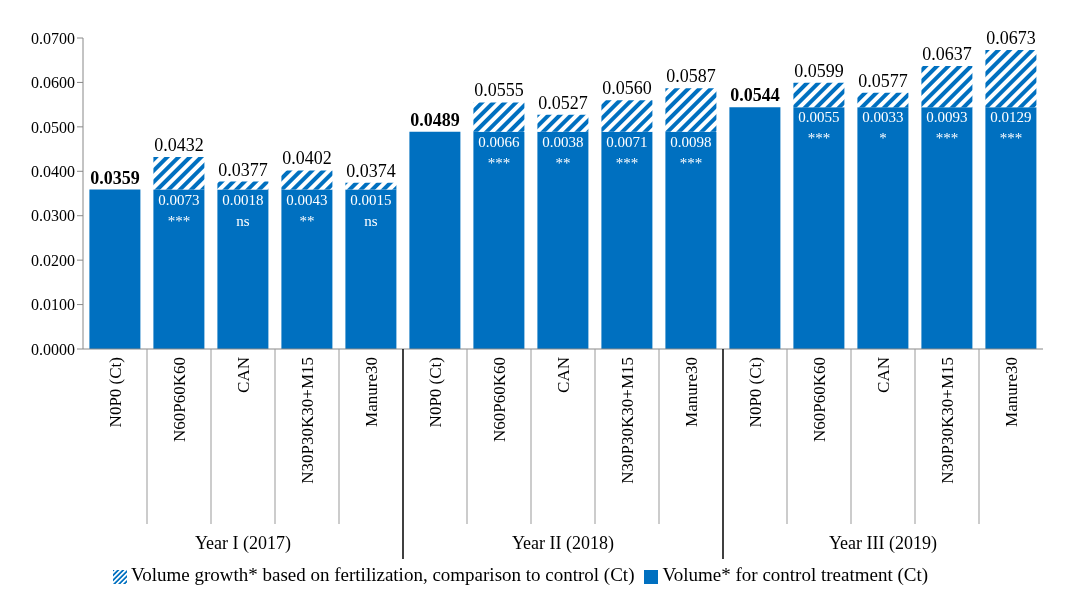 The height and width of the screenshot is (598, 1067). I want to click on data-label: 0.0043, so click(307, 199).